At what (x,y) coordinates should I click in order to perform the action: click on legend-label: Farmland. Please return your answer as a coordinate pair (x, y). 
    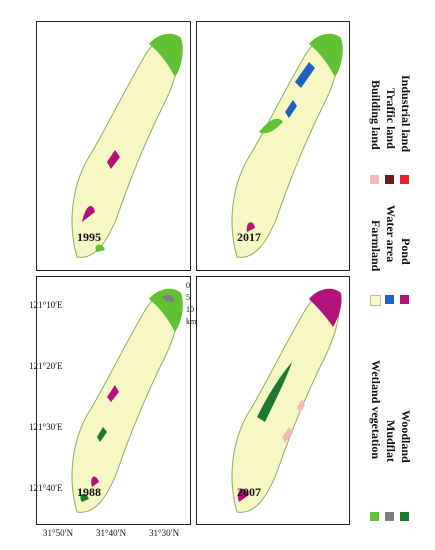
    Looking at the image, I should click on (376, 246).